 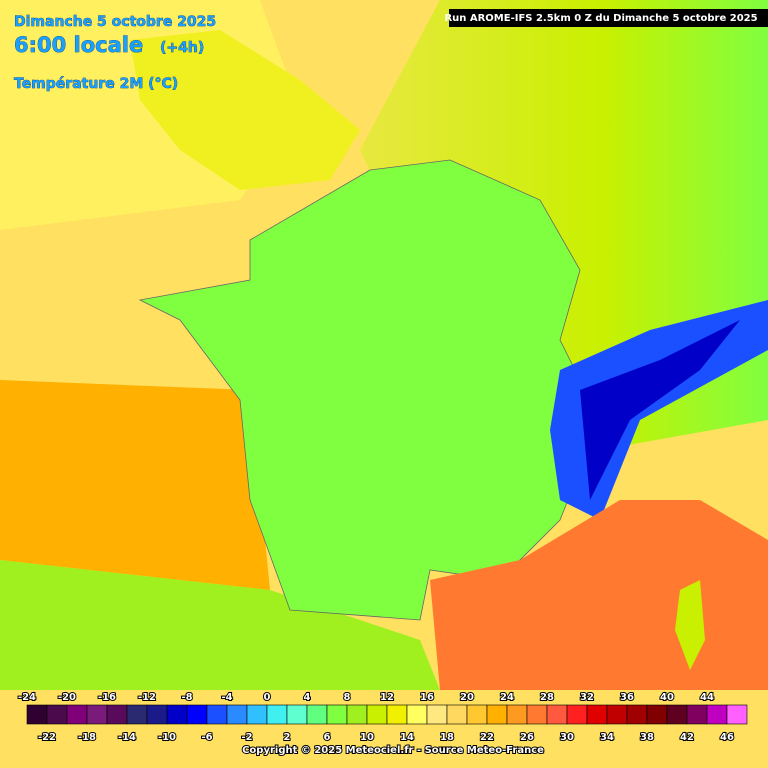 What do you see at coordinates (447, 737) in the screenshot?
I see `scale-label: 18` at bounding box center [447, 737].